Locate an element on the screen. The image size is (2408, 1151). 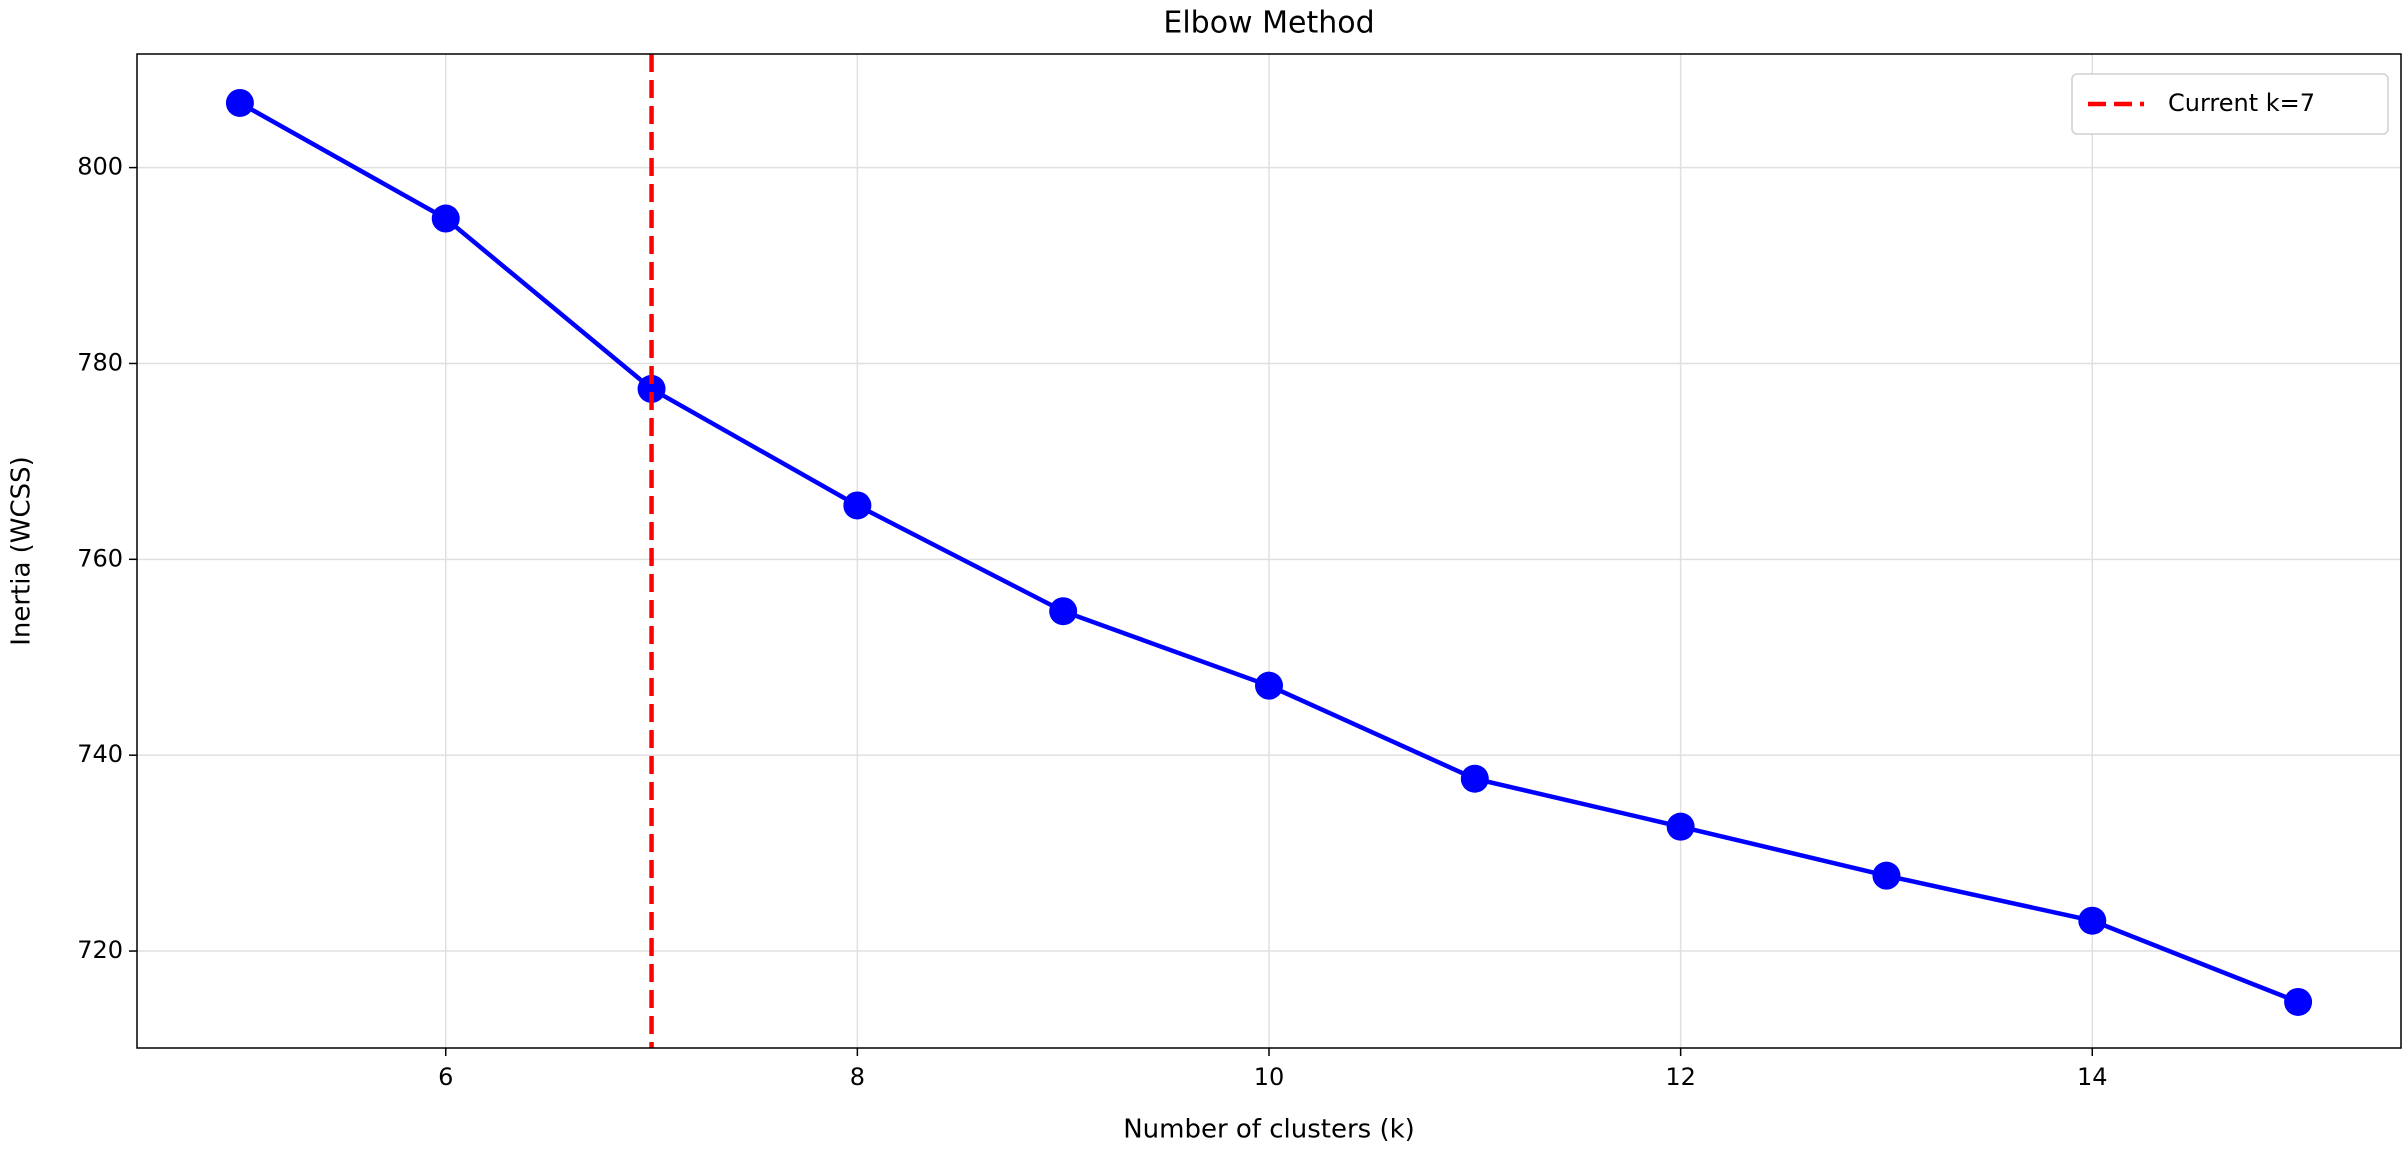
y-tick-label: 740 is located at coordinates (100, 754).